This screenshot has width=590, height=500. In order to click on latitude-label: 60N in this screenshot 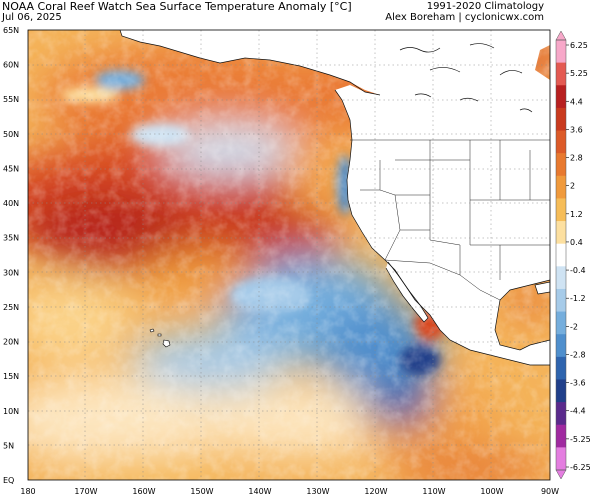, I will do `click(11, 65)`.